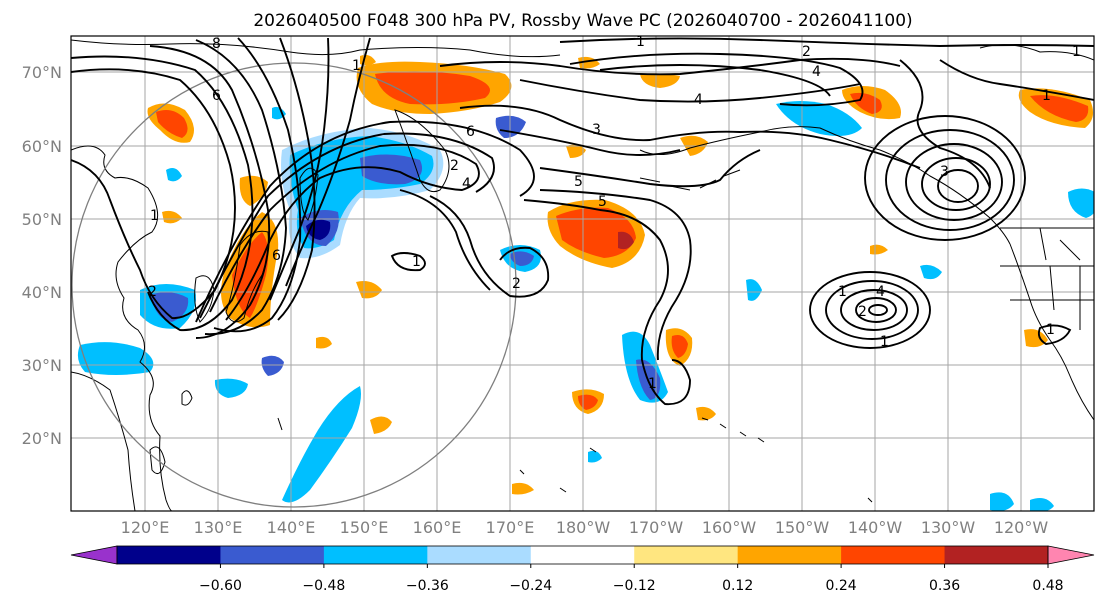 The image size is (1105, 604). What do you see at coordinates (1047, 586) in the screenshot?
I see `colorbar-tick-label: 0.48` at bounding box center [1047, 586].